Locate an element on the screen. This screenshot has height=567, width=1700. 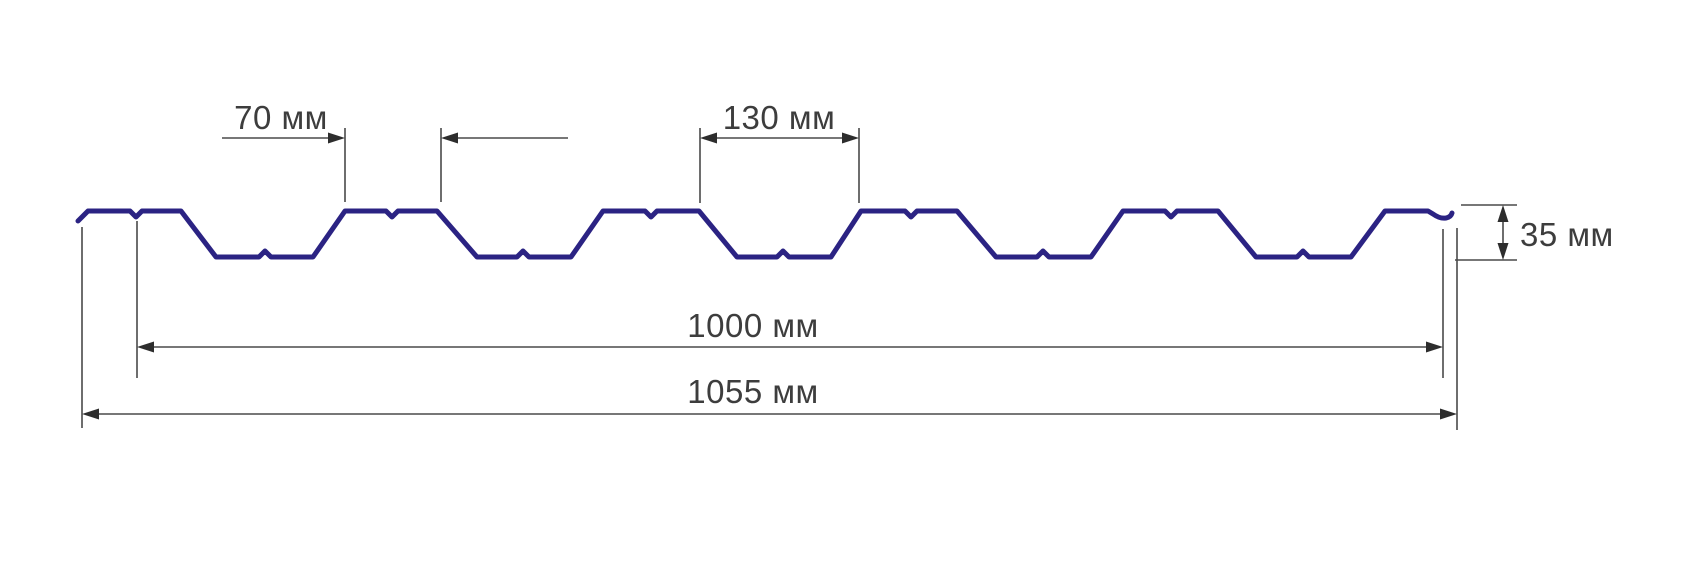
sheet-profile is located at coordinates (765, 234).